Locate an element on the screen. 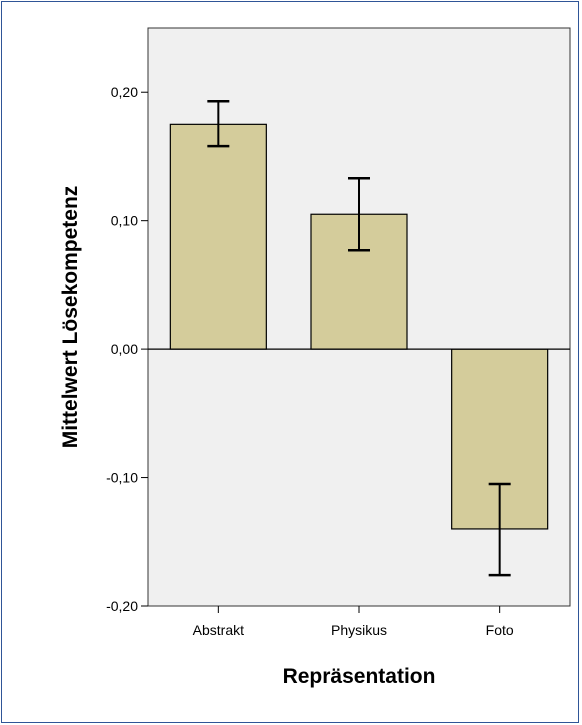  y-axis: -0,20 -0,10 0,00 0,10 0,20 is located at coordinates (127, 349).